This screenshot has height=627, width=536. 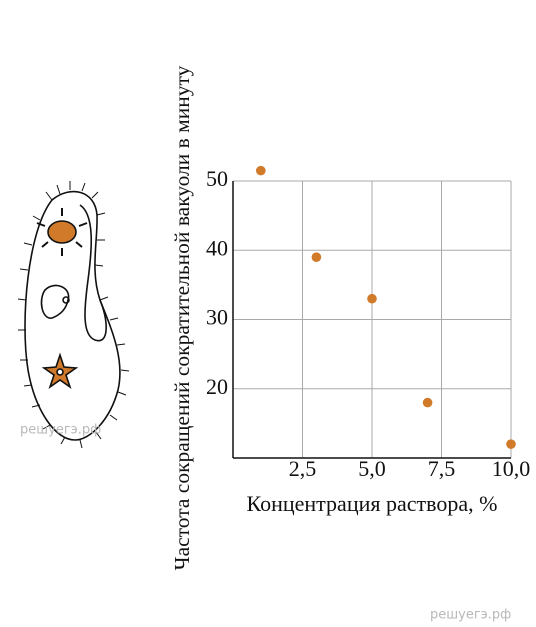 What do you see at coordinates (303, 468) in the screenshot?
I see `x-tick-label: 2,5` at bounding box center [303, 468].